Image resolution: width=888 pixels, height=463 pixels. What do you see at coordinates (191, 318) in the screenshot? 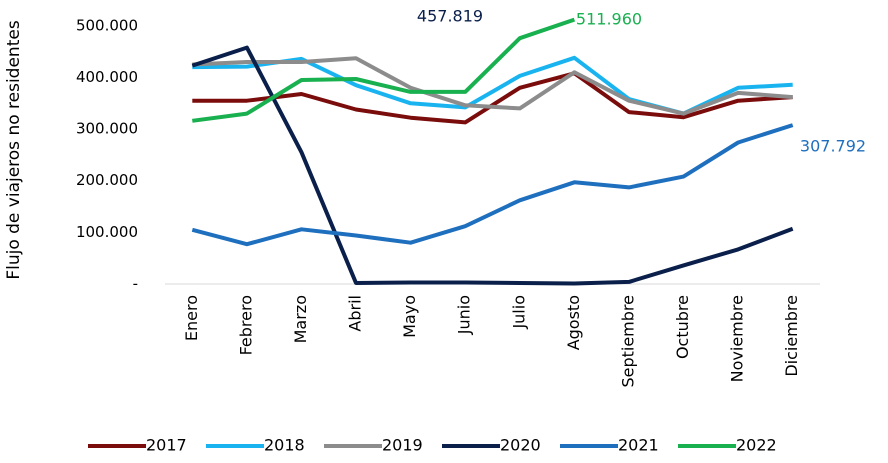
I see `x-tick-label: Enero` at bounding box center [191, 318].